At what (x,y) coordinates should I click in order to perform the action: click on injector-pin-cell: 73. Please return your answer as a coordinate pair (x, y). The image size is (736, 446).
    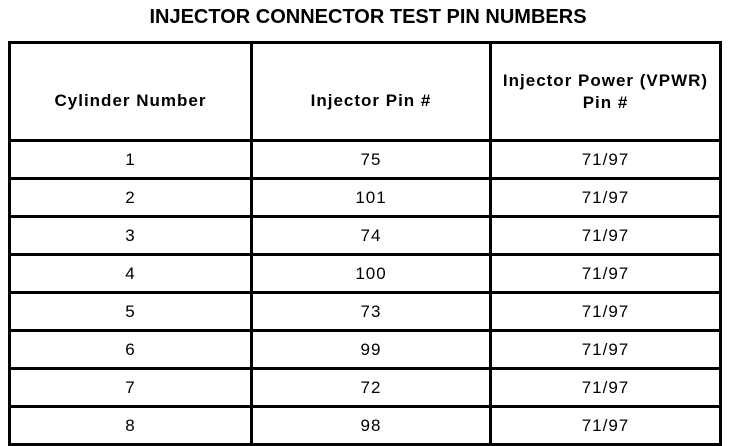
    Looking at the image, I should click on (371, 311).